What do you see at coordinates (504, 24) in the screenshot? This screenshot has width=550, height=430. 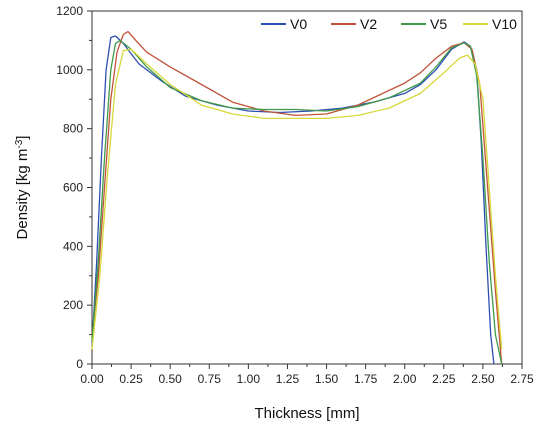 I see `legend-label-v10: V10` at bounding box center [504, 24].